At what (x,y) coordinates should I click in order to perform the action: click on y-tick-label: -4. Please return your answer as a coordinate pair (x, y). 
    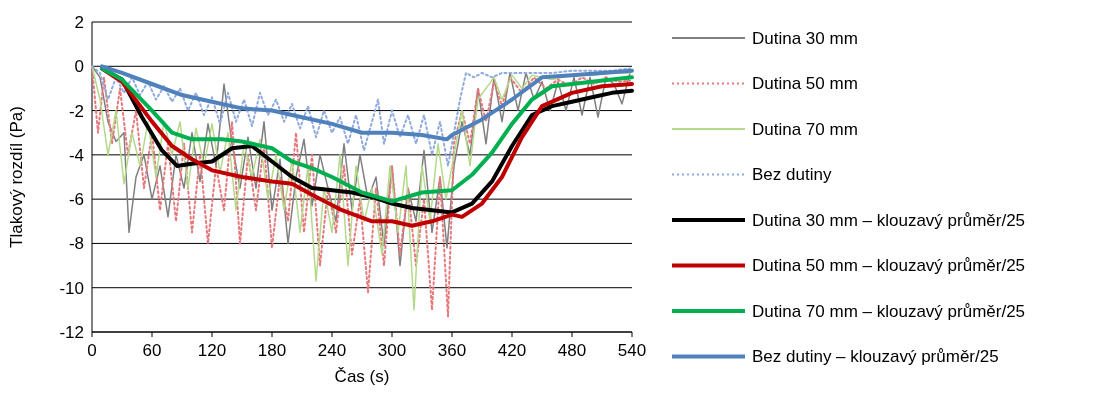
    Looking at the image, I should click on (76, 155).